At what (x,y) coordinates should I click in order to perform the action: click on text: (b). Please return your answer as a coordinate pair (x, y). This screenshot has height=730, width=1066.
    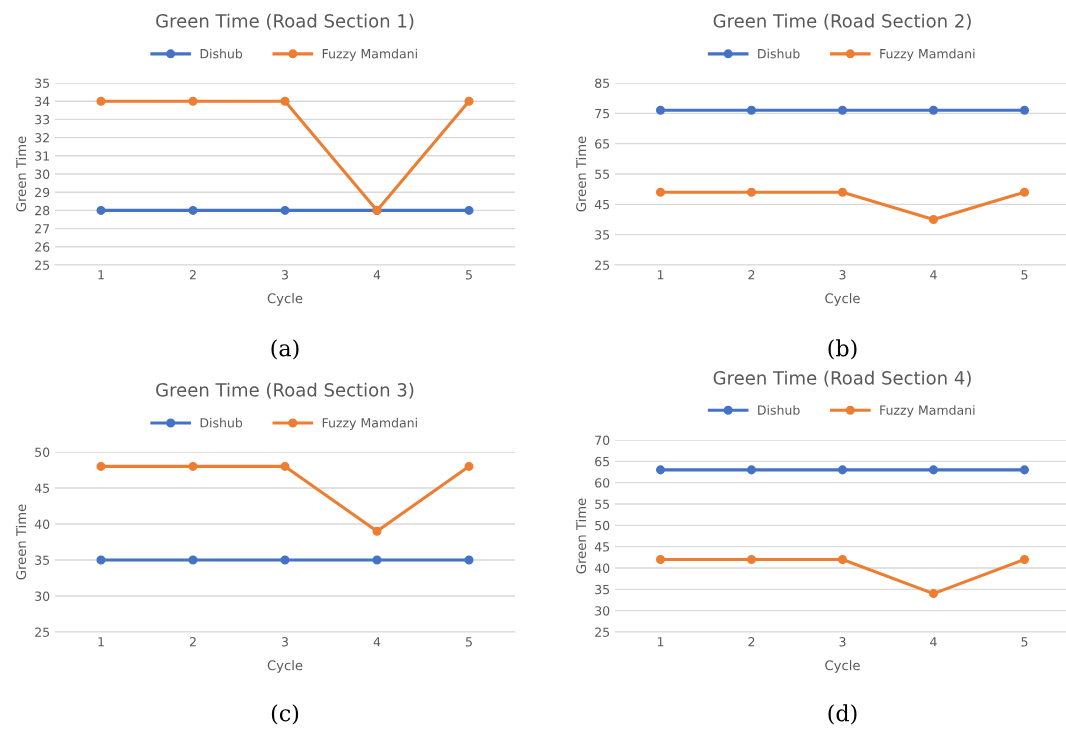
    Looking at the image, I should click on (842, 349).